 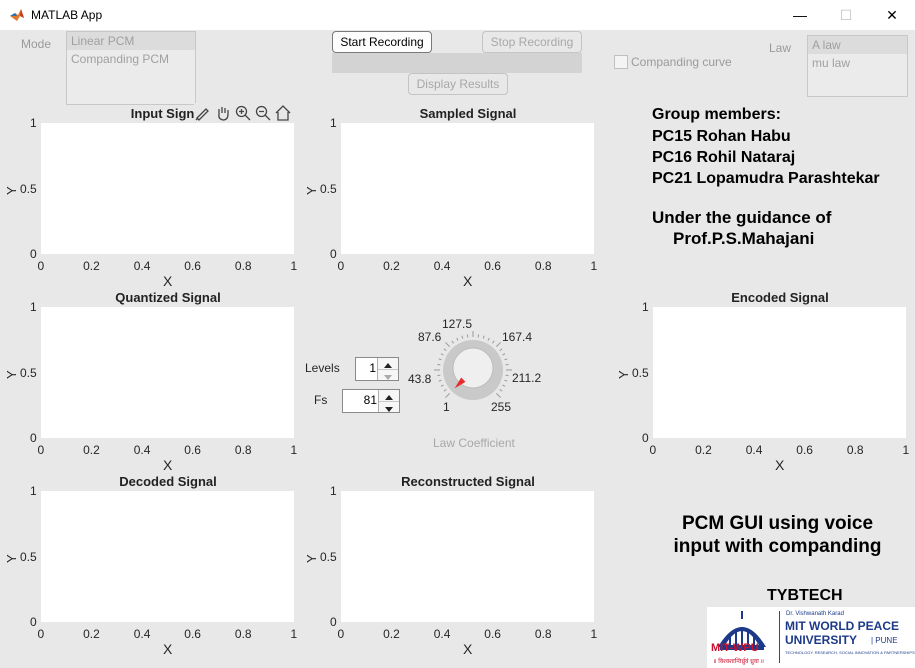 What do you see at coordinates (446, 407) in the screenshot?
I see `knob-tick-1: 1` at bounding box center [446, 407].